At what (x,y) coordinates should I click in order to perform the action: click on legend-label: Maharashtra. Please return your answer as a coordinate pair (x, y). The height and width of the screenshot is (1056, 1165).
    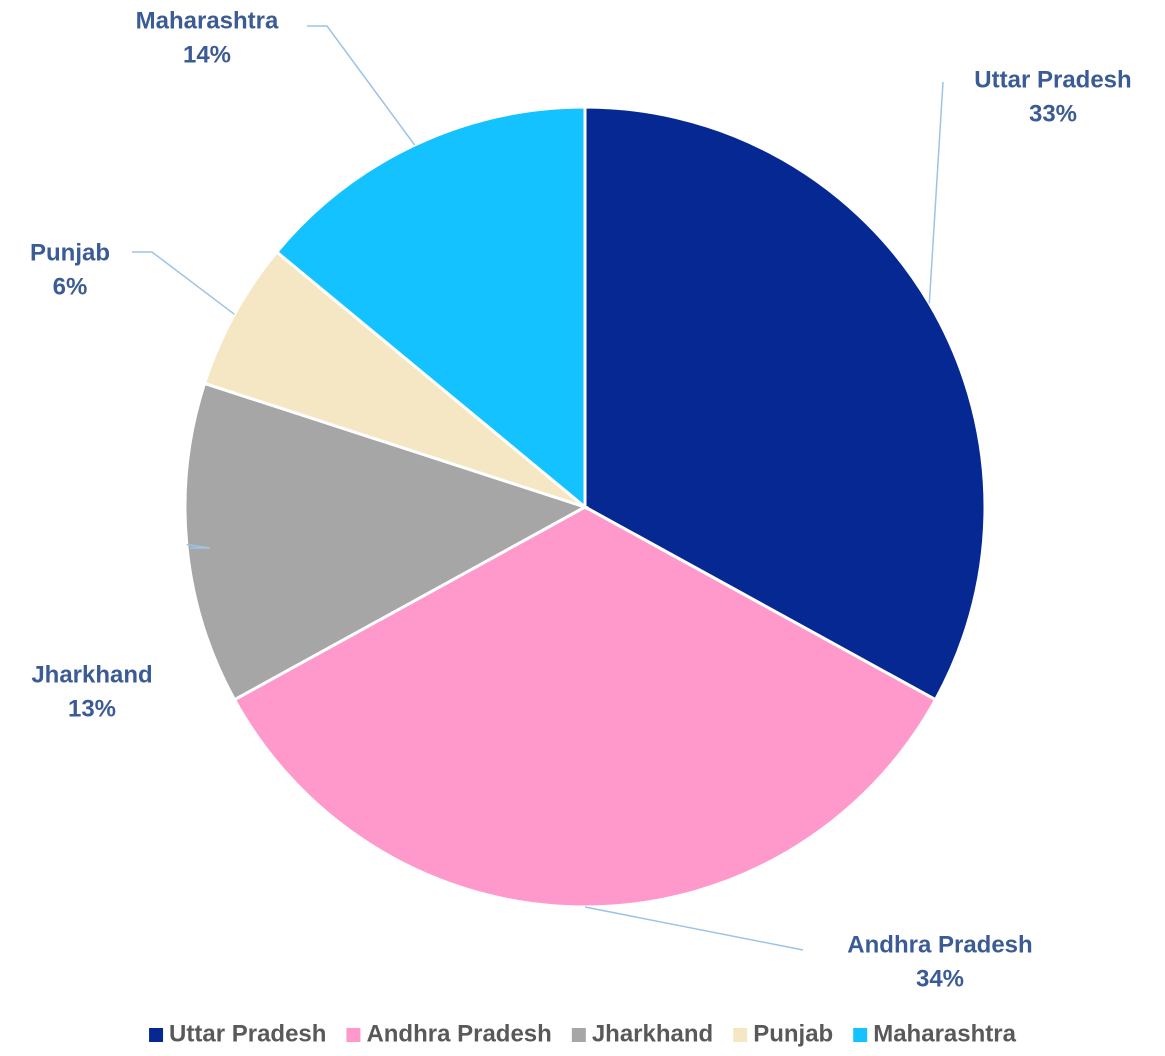
    Looking at the image, I should click on (944, 1033).